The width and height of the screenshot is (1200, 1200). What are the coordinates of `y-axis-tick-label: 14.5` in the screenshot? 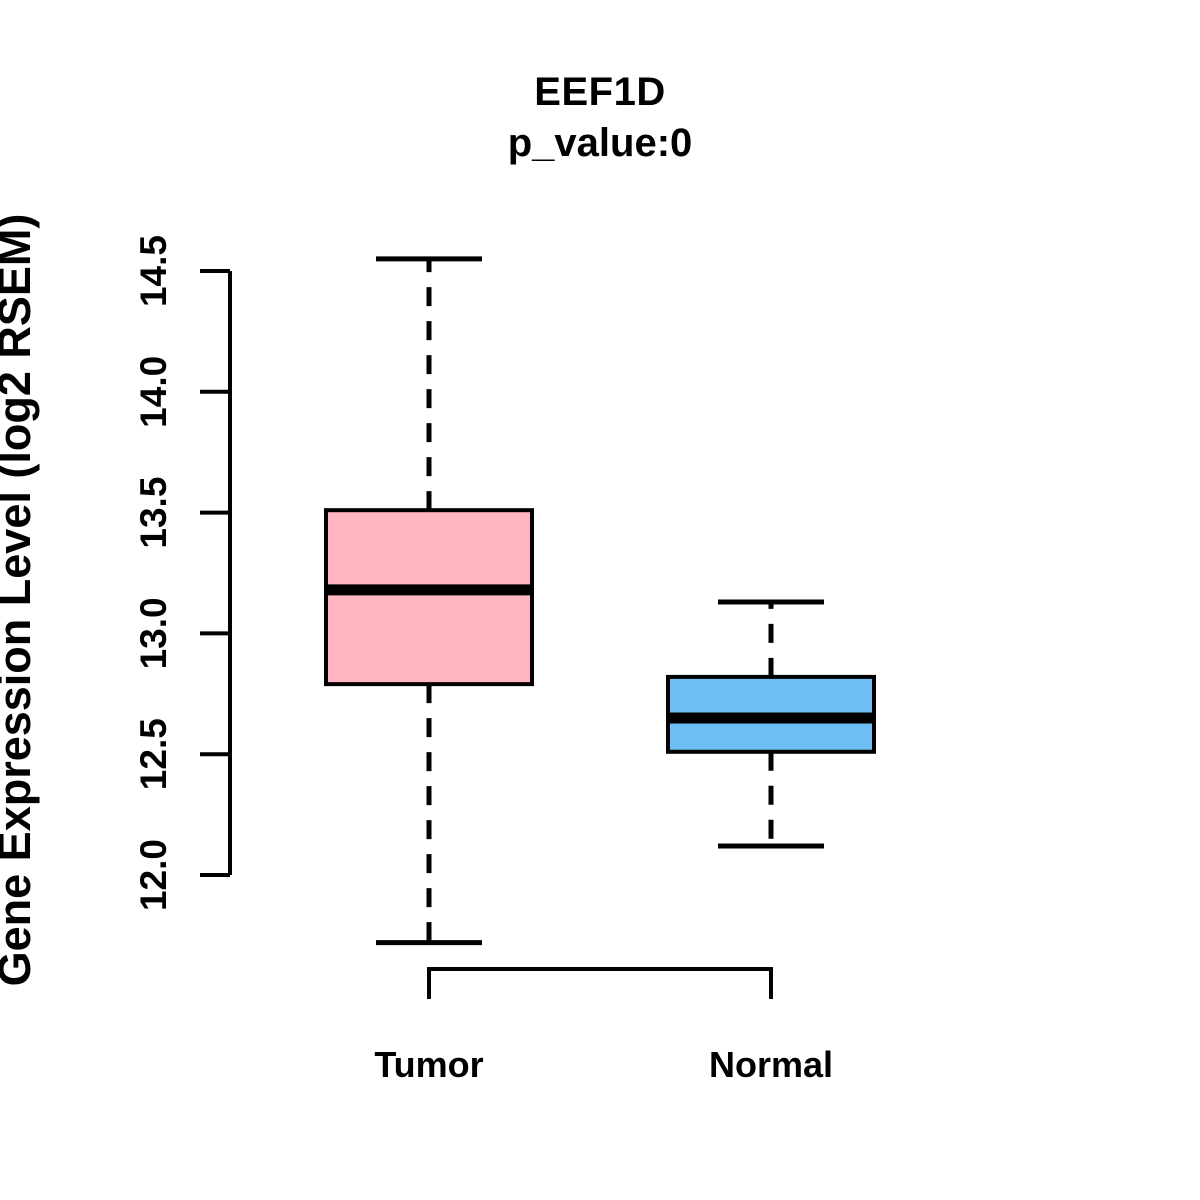 It's located at (153, 271).